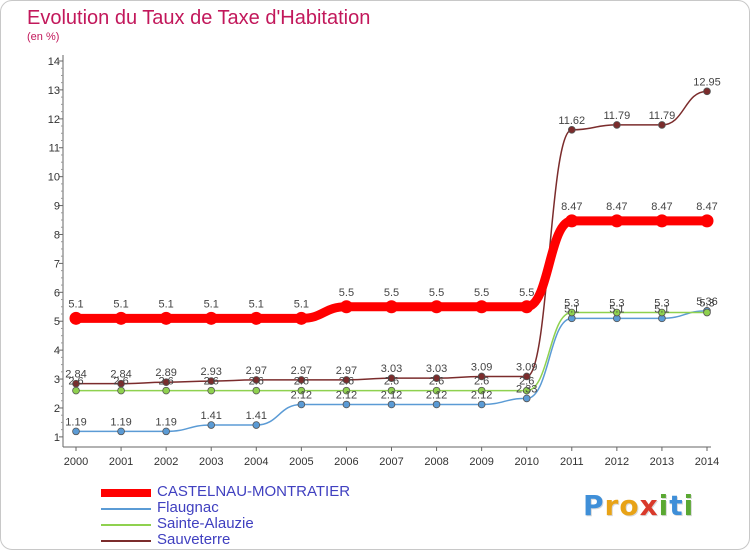 This screenshot has width=750, height=550. Describe the element at coordinates (126, 493) in the screenshot. I see `legend-swatch-castelnau` at that location.